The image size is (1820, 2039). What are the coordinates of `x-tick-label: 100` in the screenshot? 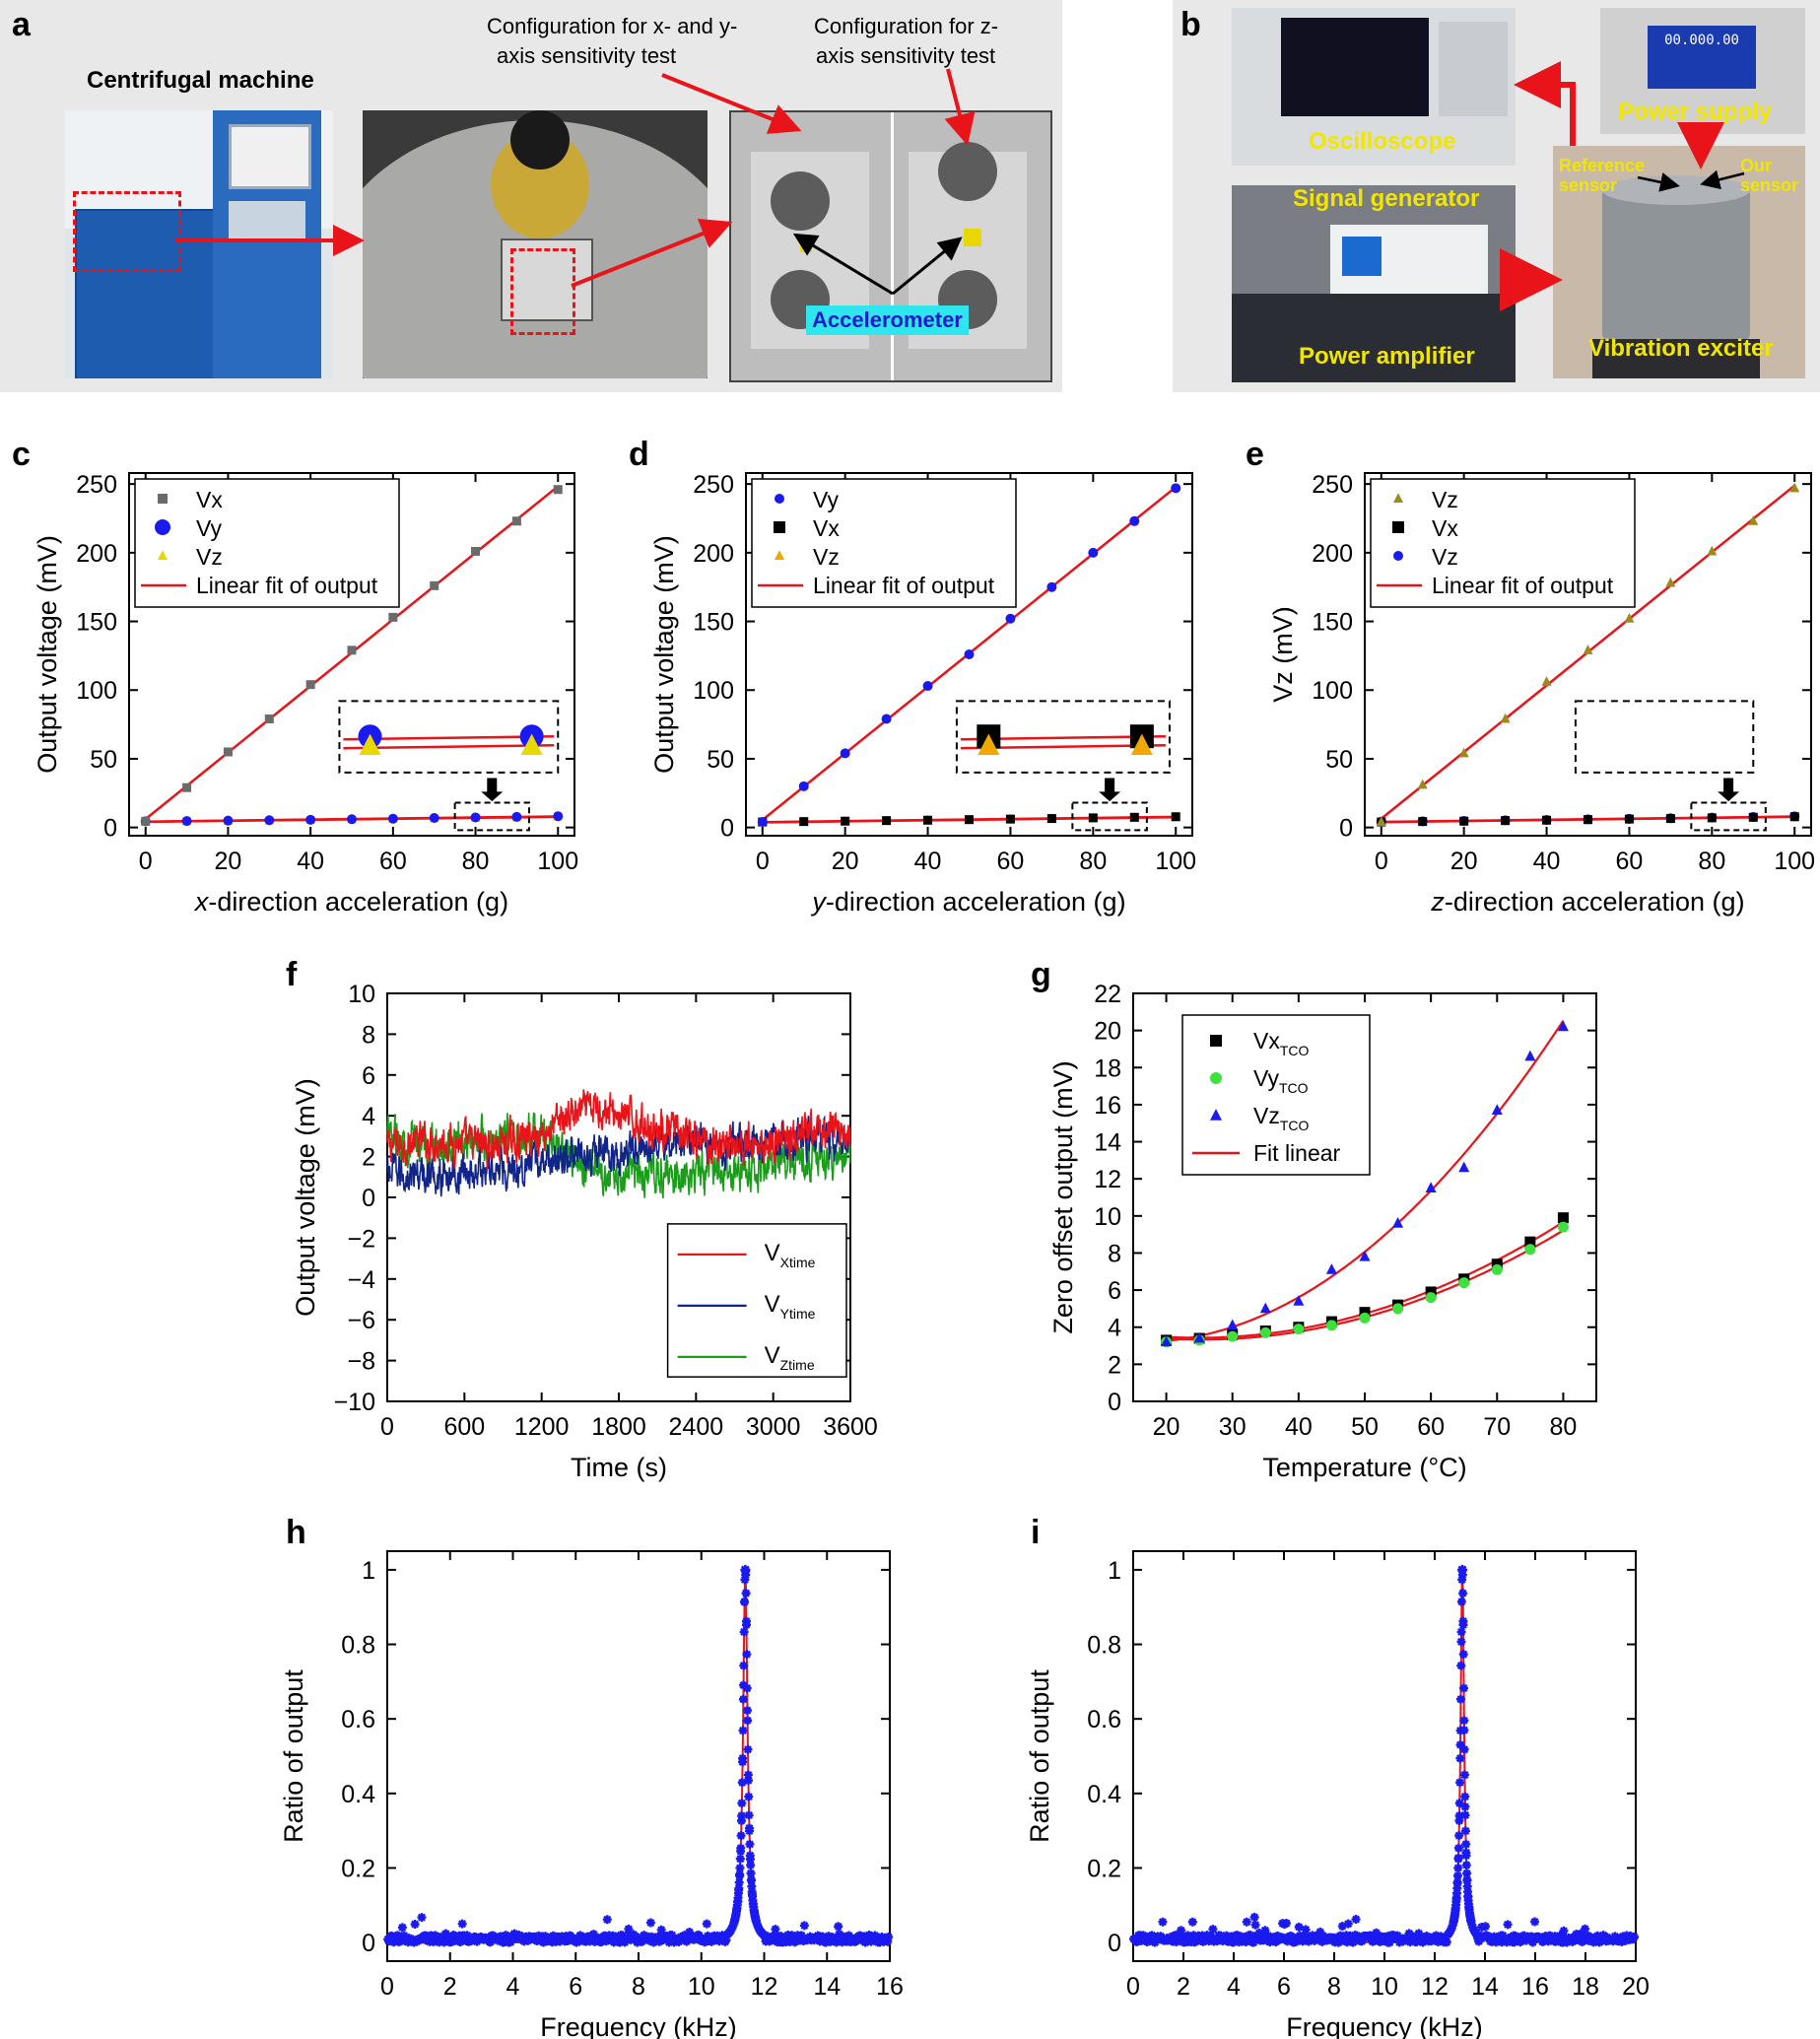 It's located at (1794, 861).